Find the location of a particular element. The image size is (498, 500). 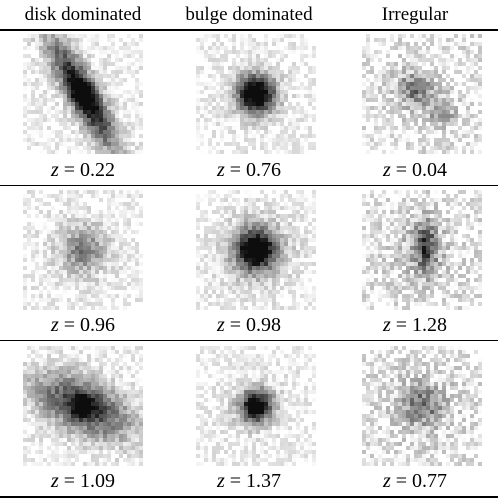

redshift-label: z = 1.37 is located at coordinates (249, 481).